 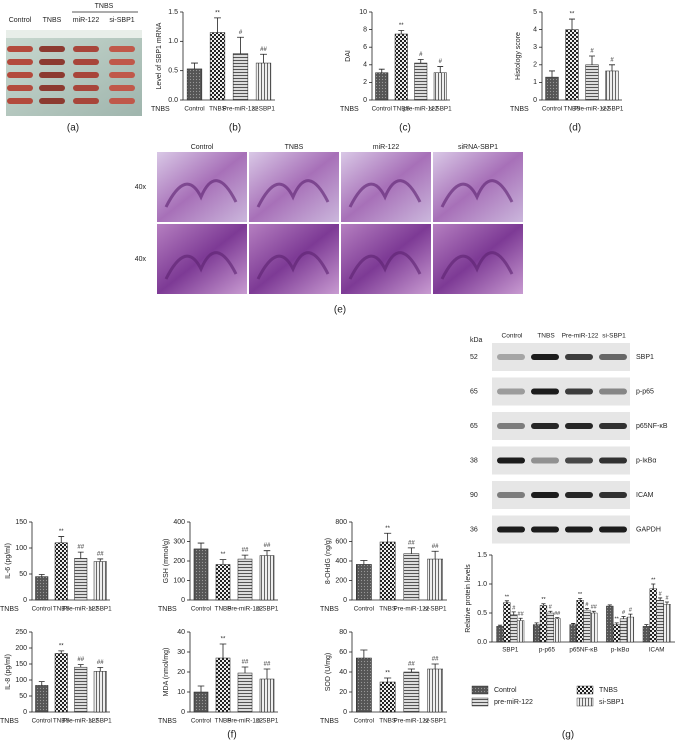 I want to click on photo-label: miR-122, so click(x=86, y=20).